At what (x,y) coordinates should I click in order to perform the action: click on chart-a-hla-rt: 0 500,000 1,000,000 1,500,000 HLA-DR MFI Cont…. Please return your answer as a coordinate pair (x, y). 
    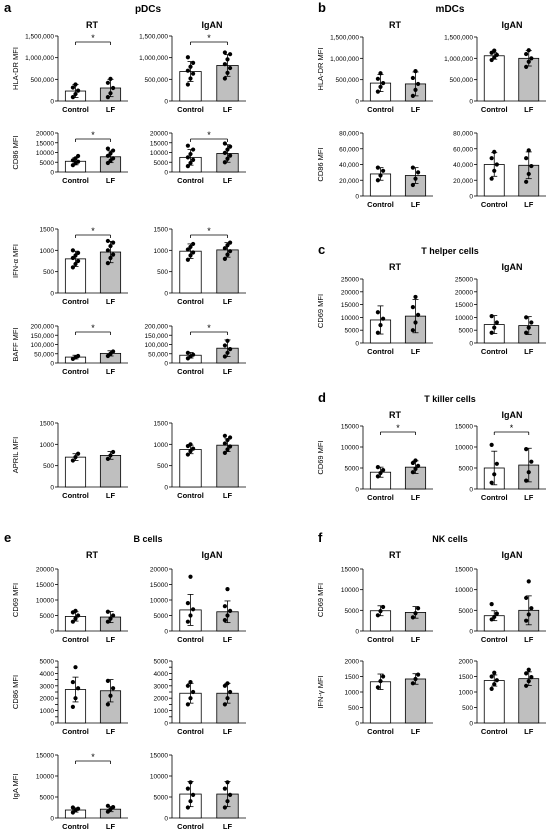
    Looking at the image, I should click on (69, 73).